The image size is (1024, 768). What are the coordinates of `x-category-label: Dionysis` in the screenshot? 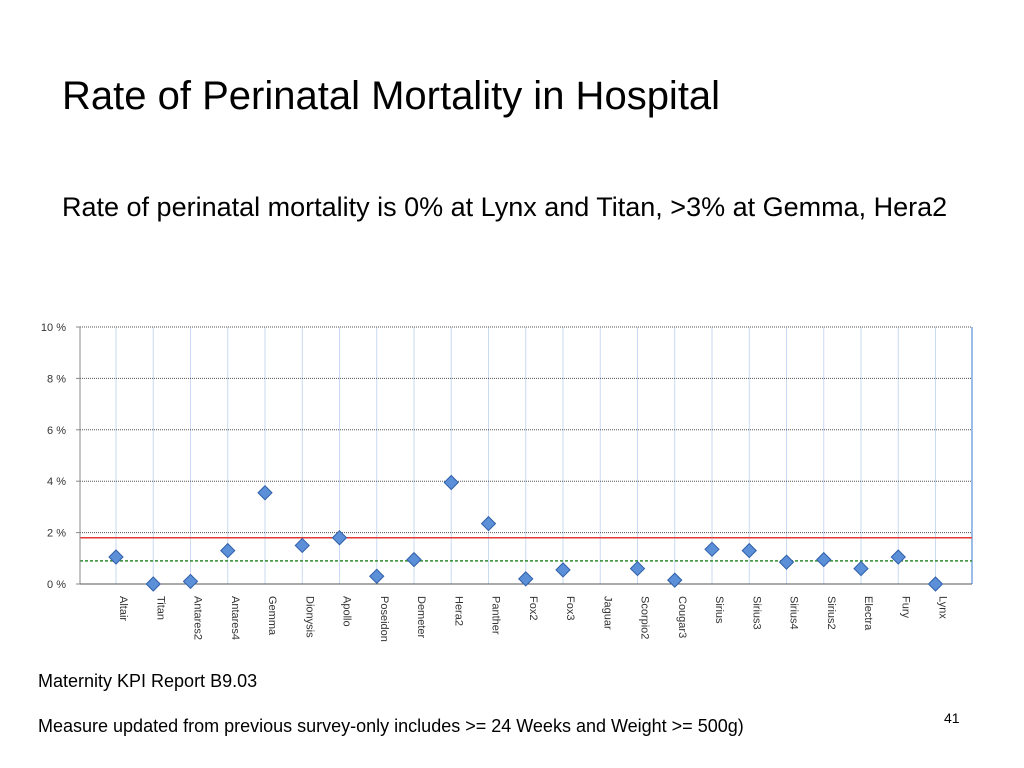 It's located at (309, 617).